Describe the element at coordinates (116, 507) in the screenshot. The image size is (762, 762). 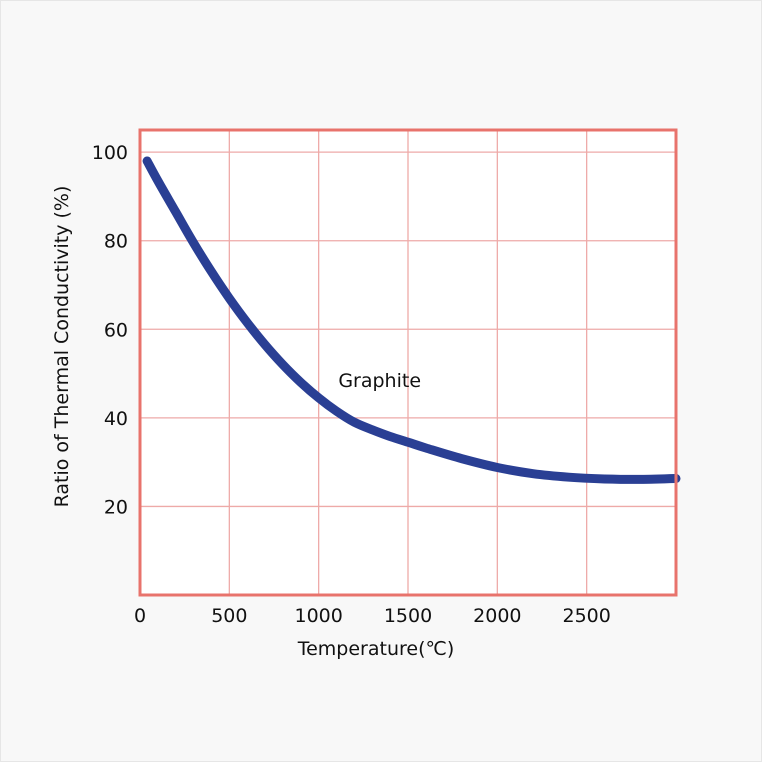
I see `y-tick-label: 20` at that location.